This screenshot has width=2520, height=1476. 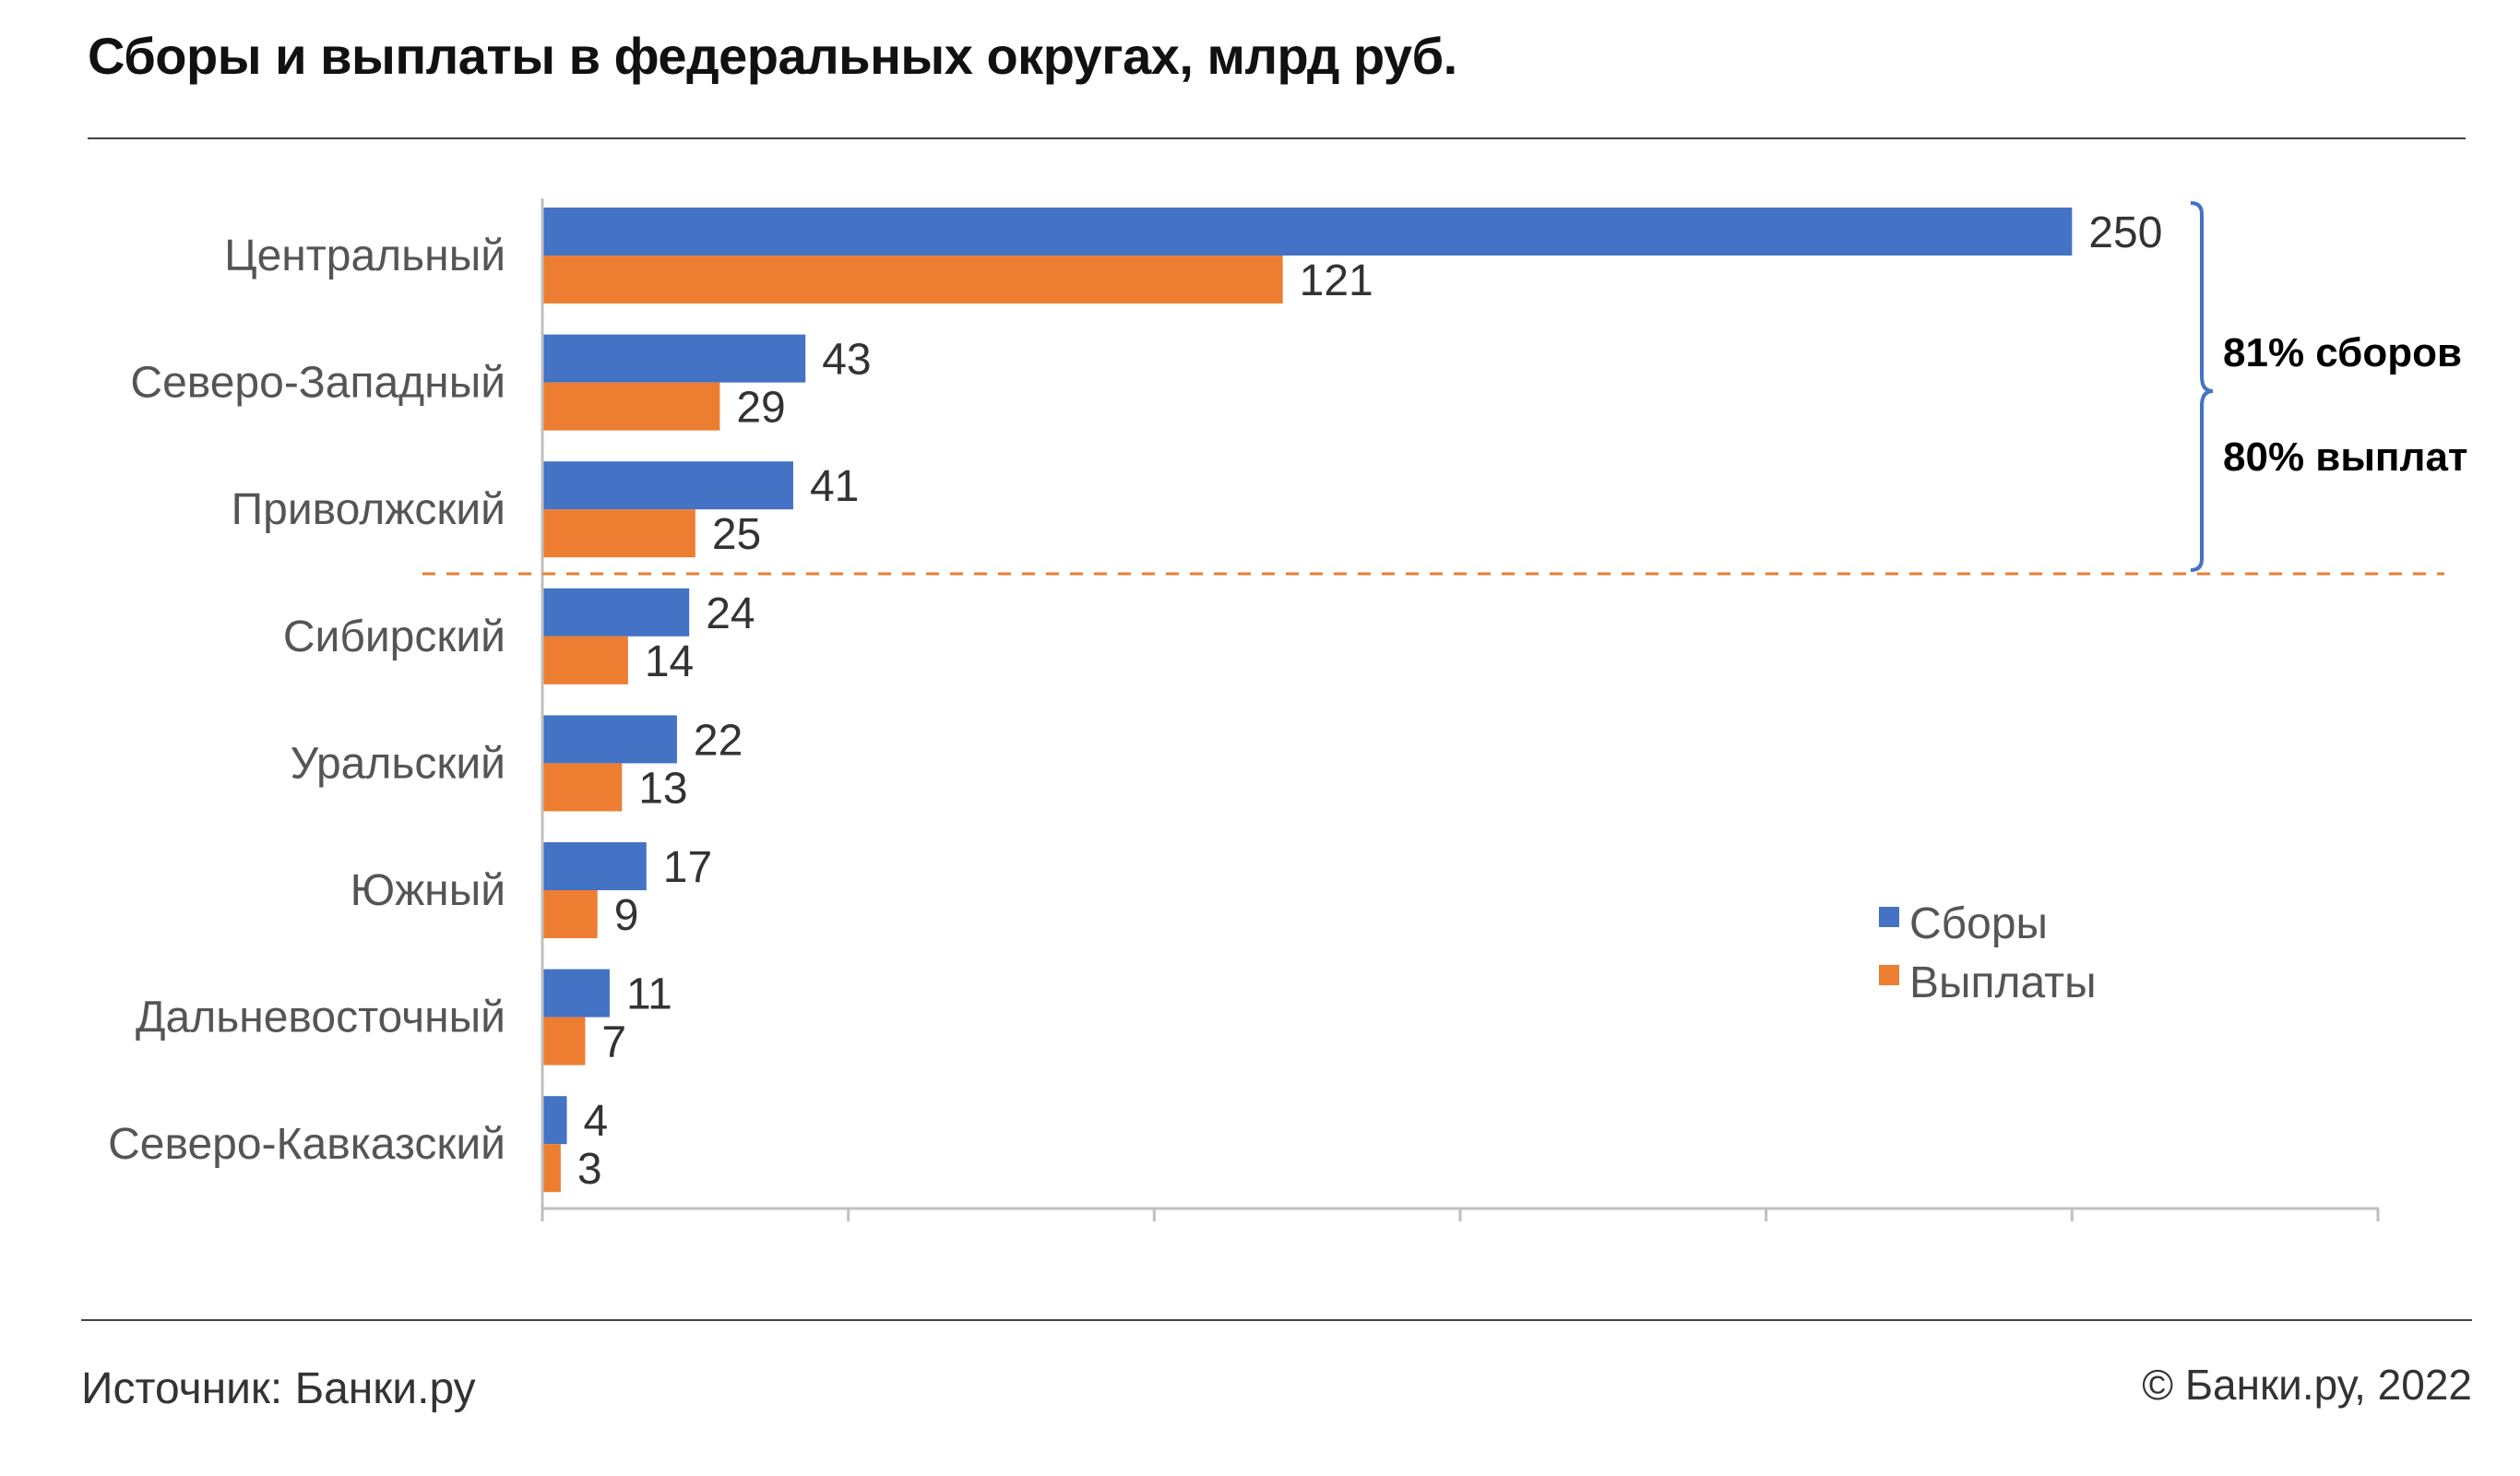 I want to click on category-label: Дальневосточный, so click(x=320, y=1018).